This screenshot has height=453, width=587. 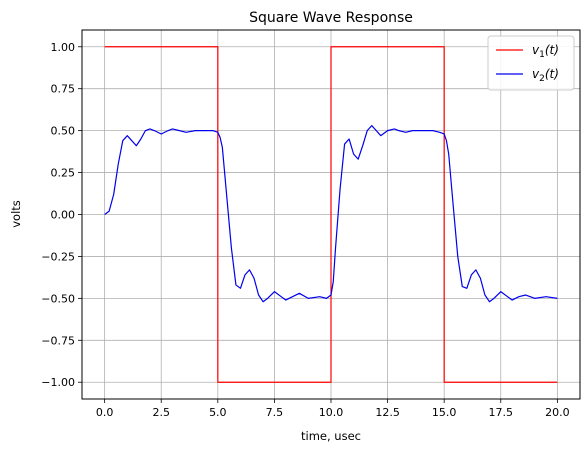 What do you see at coordinates (444, 412) in the screenshot?
I see `x-tick-label: 15.0` at bounding box center [444, 412].